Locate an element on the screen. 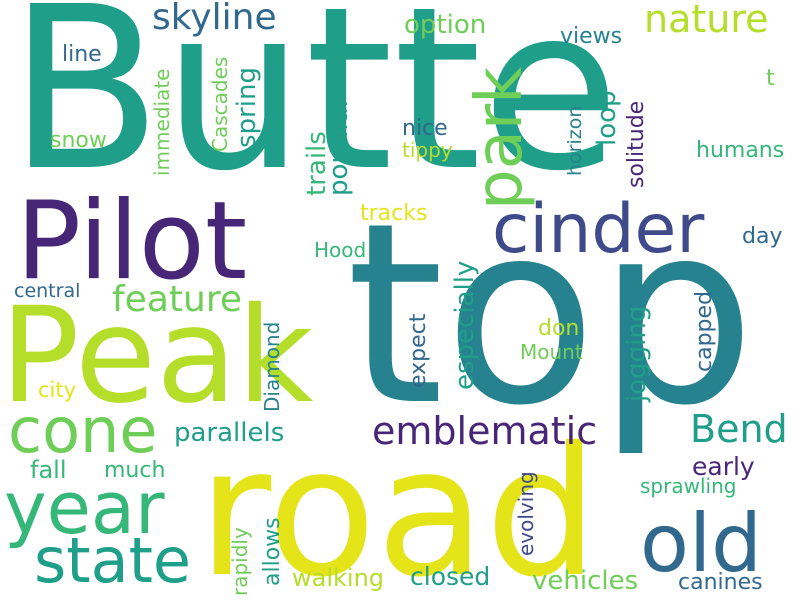 The width and height of the screenshot is (800, 600). word-nature: nature is located at coordinates (706, 20).